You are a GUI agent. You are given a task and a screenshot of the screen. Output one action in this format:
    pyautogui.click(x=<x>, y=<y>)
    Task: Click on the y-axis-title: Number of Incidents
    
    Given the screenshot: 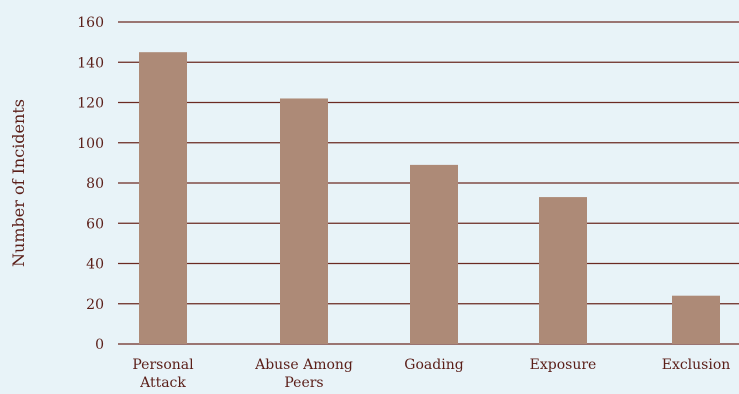 What is the action you would take?
    pyautogui.click(x=18, y=183)
    